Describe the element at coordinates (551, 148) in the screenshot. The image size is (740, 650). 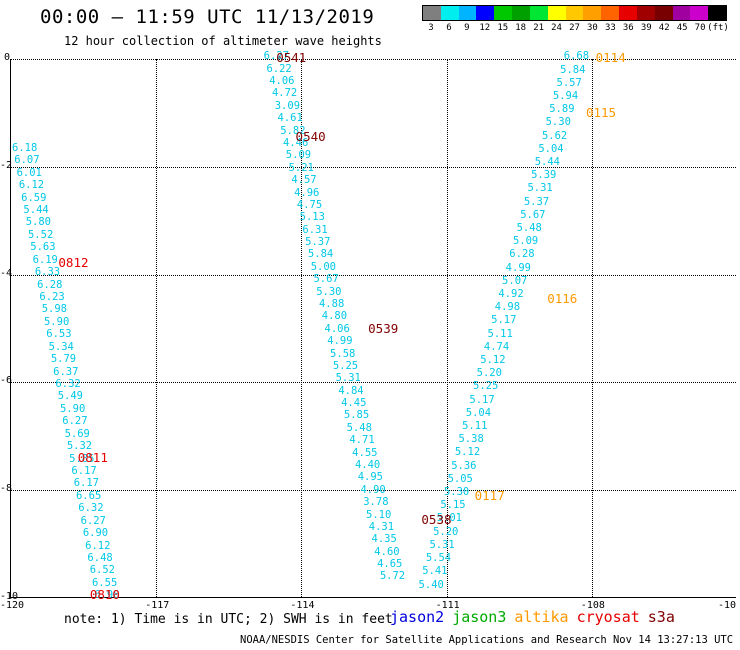
I see `swh-value: 5.04` at that location.